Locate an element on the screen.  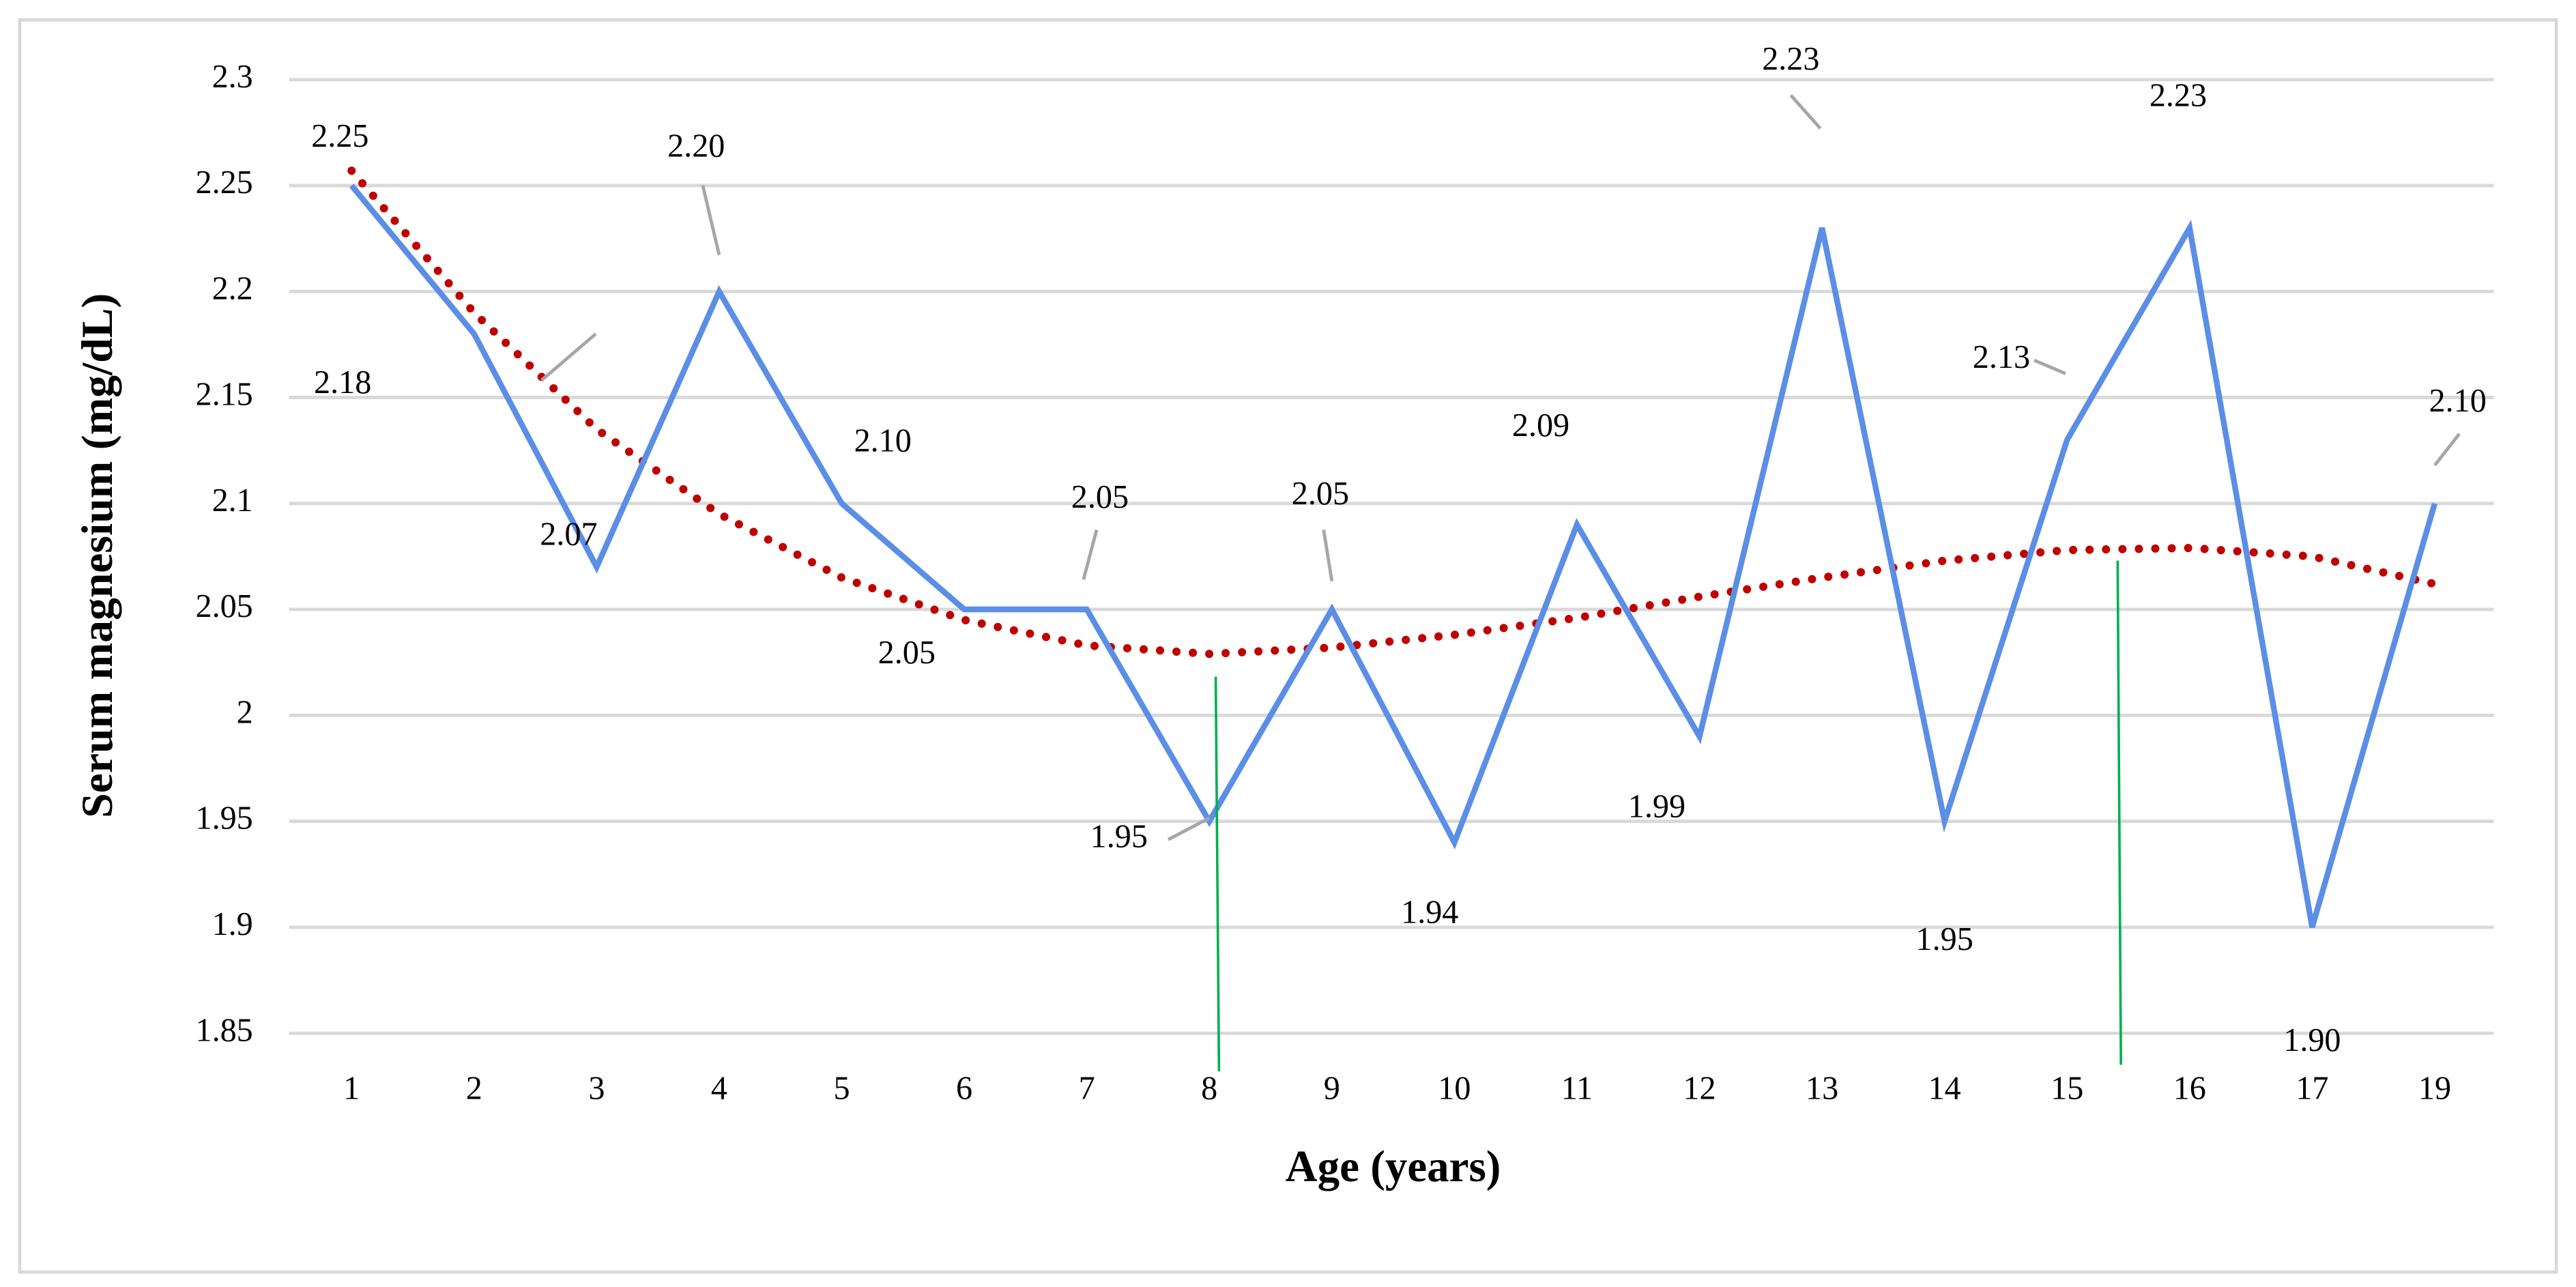
x-tick-label: 7 is located at coordinates (1087, 1088).